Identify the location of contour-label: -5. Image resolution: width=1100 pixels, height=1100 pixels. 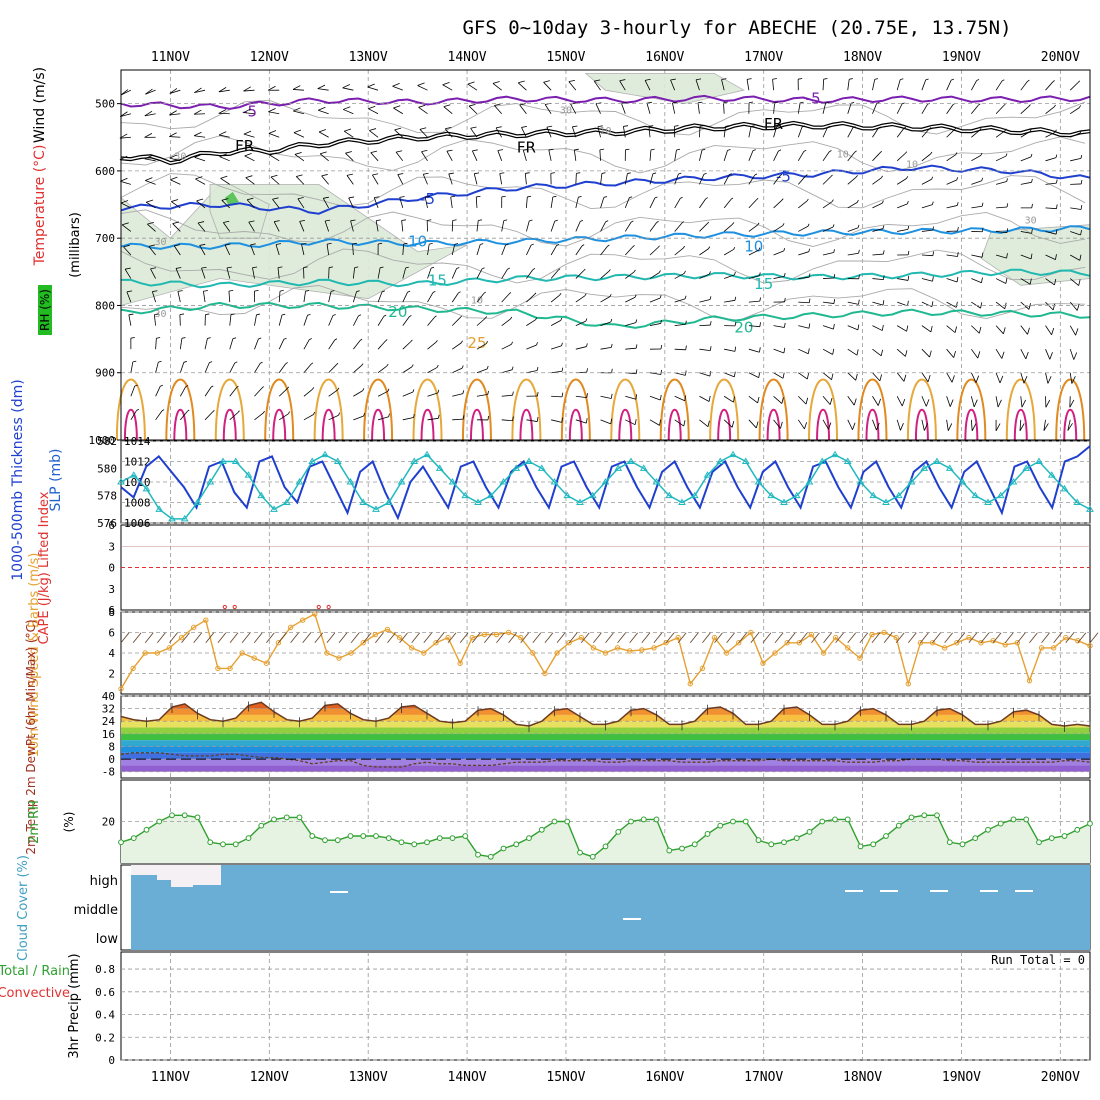
(249, 112).